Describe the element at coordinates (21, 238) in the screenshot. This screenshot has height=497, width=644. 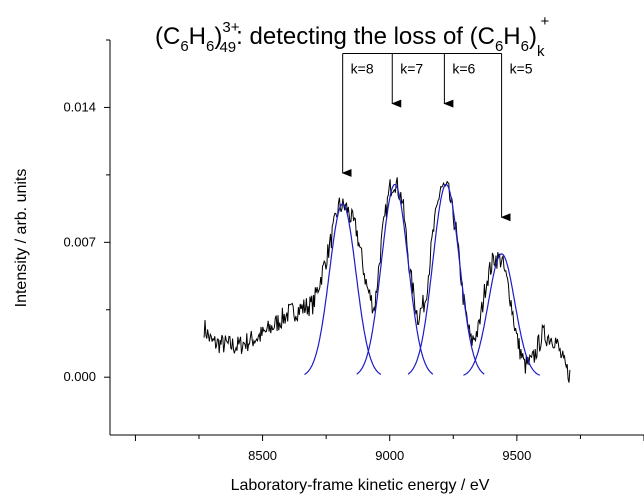
I see `y-axis-label: Intensity / arb. units` at that location.